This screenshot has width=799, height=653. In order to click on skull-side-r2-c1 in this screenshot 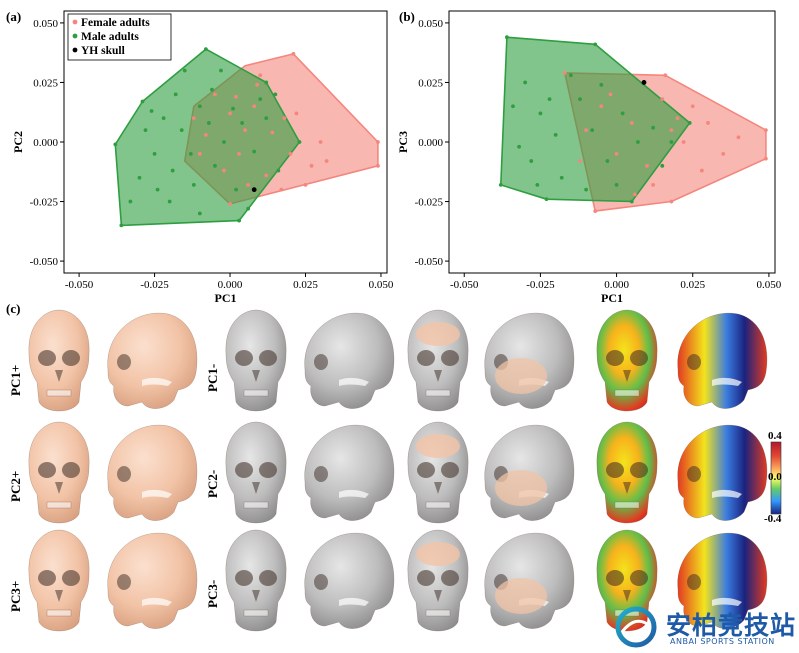, I will do `click(152, 472)`.